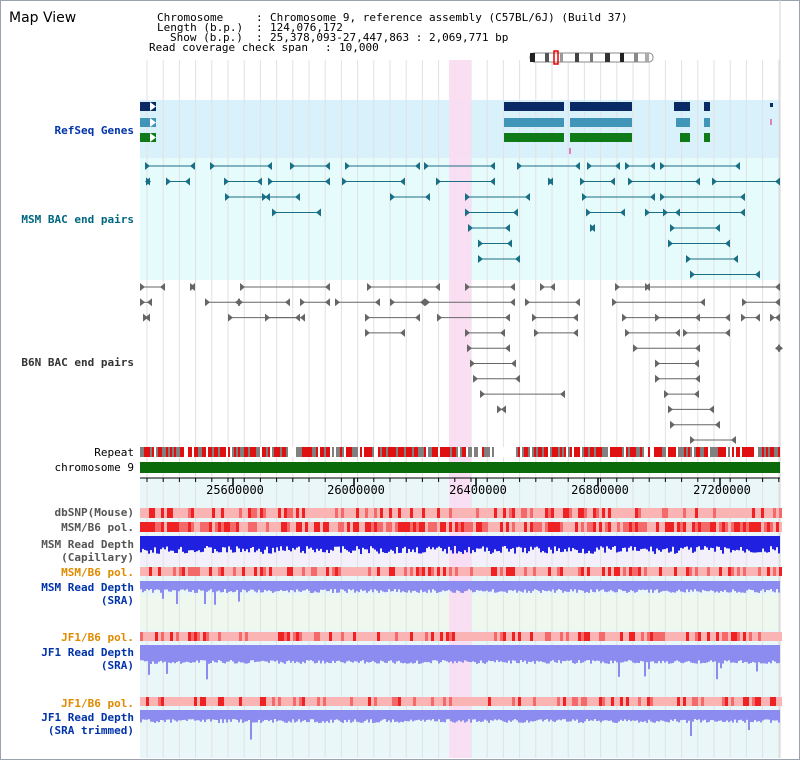 This screenshot has width=800, height=760. Describe the element at coordinates (94, 130) in the screenshot. I see `track-label-refseq: RefSeq Genes` at that location.